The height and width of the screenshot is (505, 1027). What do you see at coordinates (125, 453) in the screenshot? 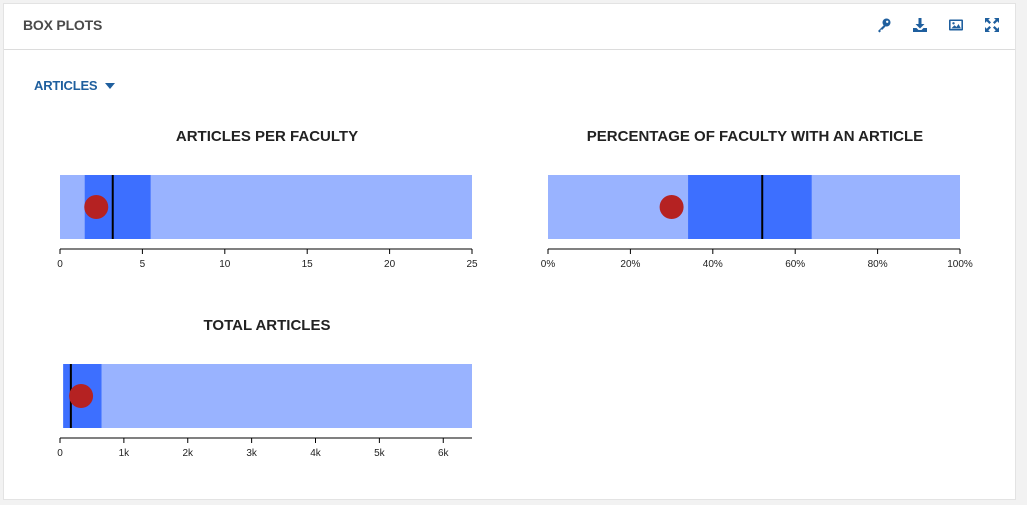
I see `x-tick-label: 1k` at bounding box center [125, 453].